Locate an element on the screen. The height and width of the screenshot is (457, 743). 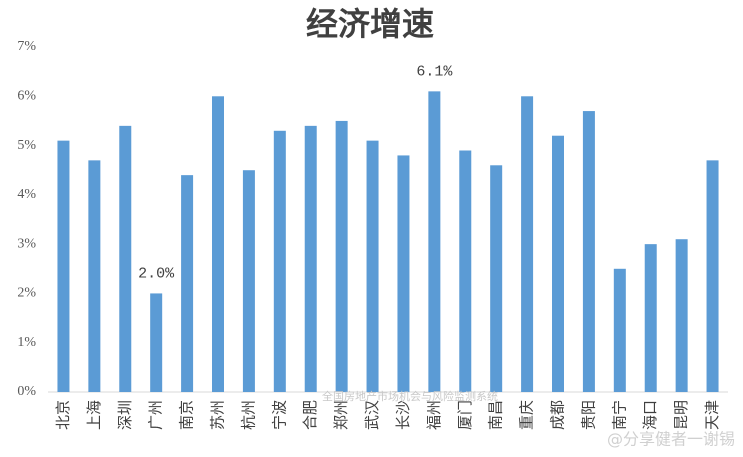
y-tick-label: 1% is located at coordinates (26, 342).